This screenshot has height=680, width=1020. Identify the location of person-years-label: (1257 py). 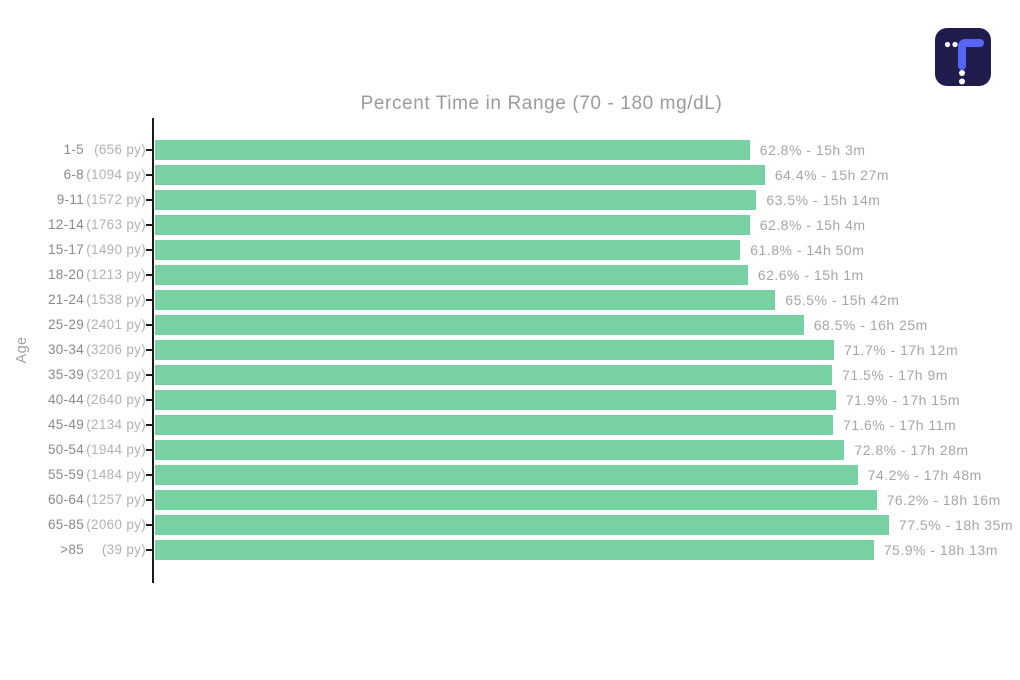
(116, 499).